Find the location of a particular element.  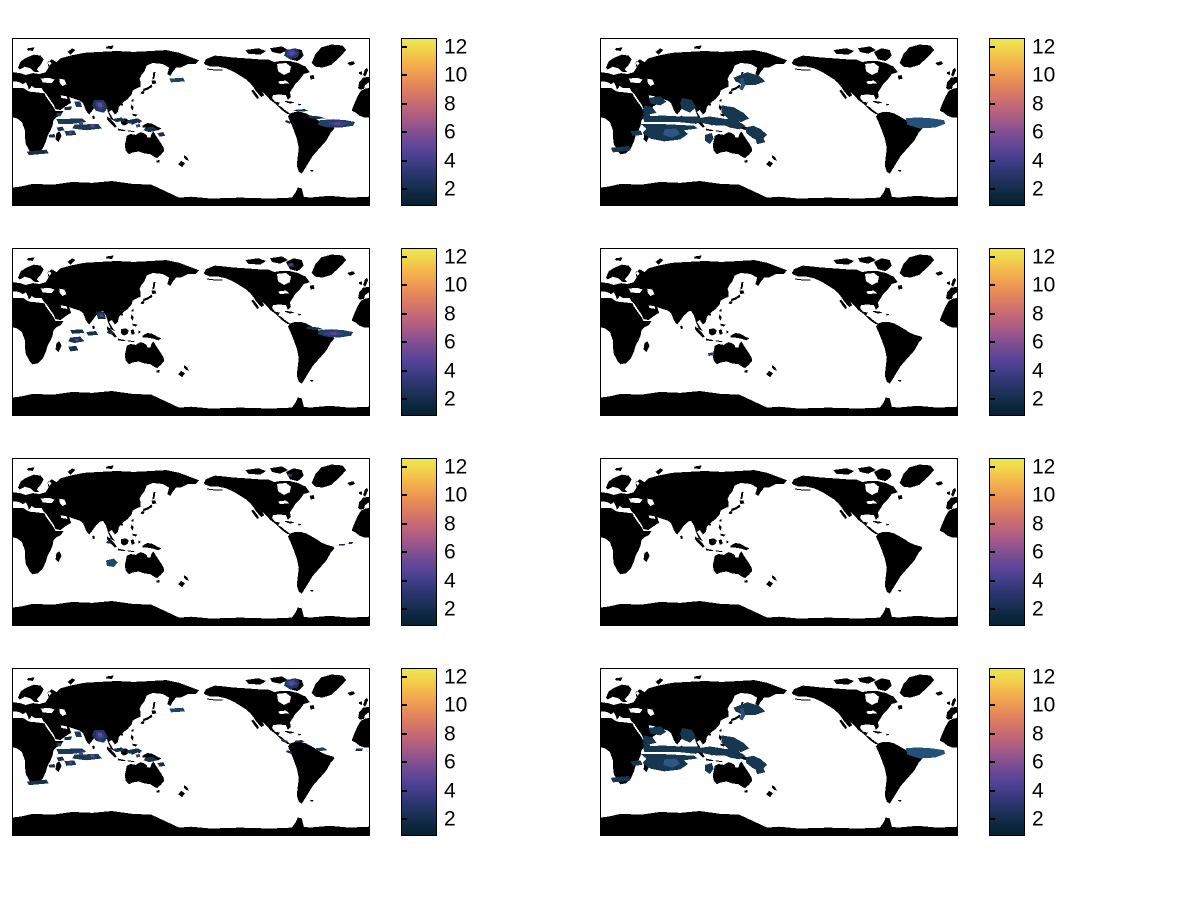

colorbar-subplot-2: 12 10 8 6 4 2 is located at coordinates (1022, 121).